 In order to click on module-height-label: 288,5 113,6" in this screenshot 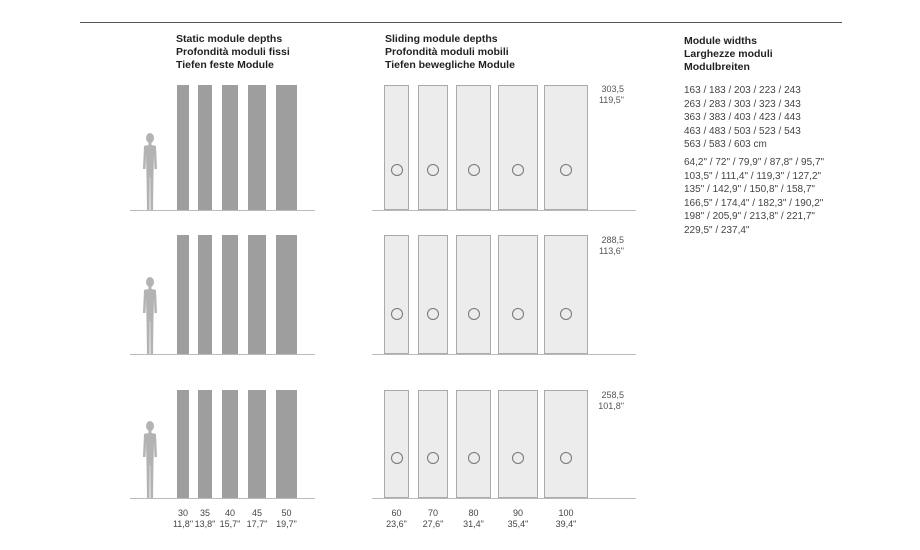, I will do `click(611, 246)`.